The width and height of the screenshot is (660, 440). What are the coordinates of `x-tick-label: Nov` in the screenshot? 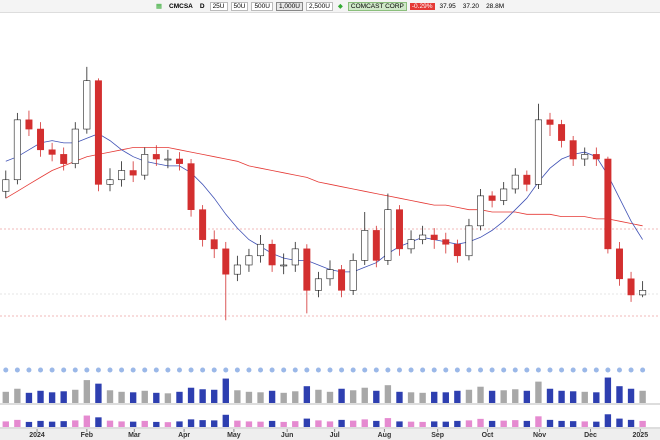 It's located at (539, 435).